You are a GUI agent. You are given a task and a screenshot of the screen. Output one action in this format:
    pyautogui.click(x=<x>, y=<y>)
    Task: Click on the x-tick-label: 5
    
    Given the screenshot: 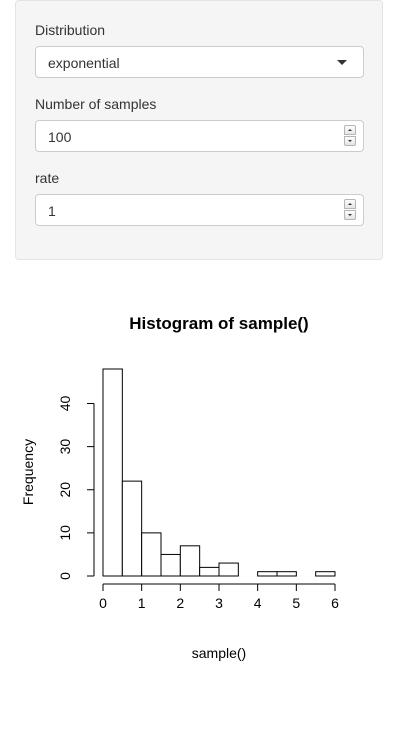 What is the action you would take?
    pyautogui.click(x=296, y=603)
    